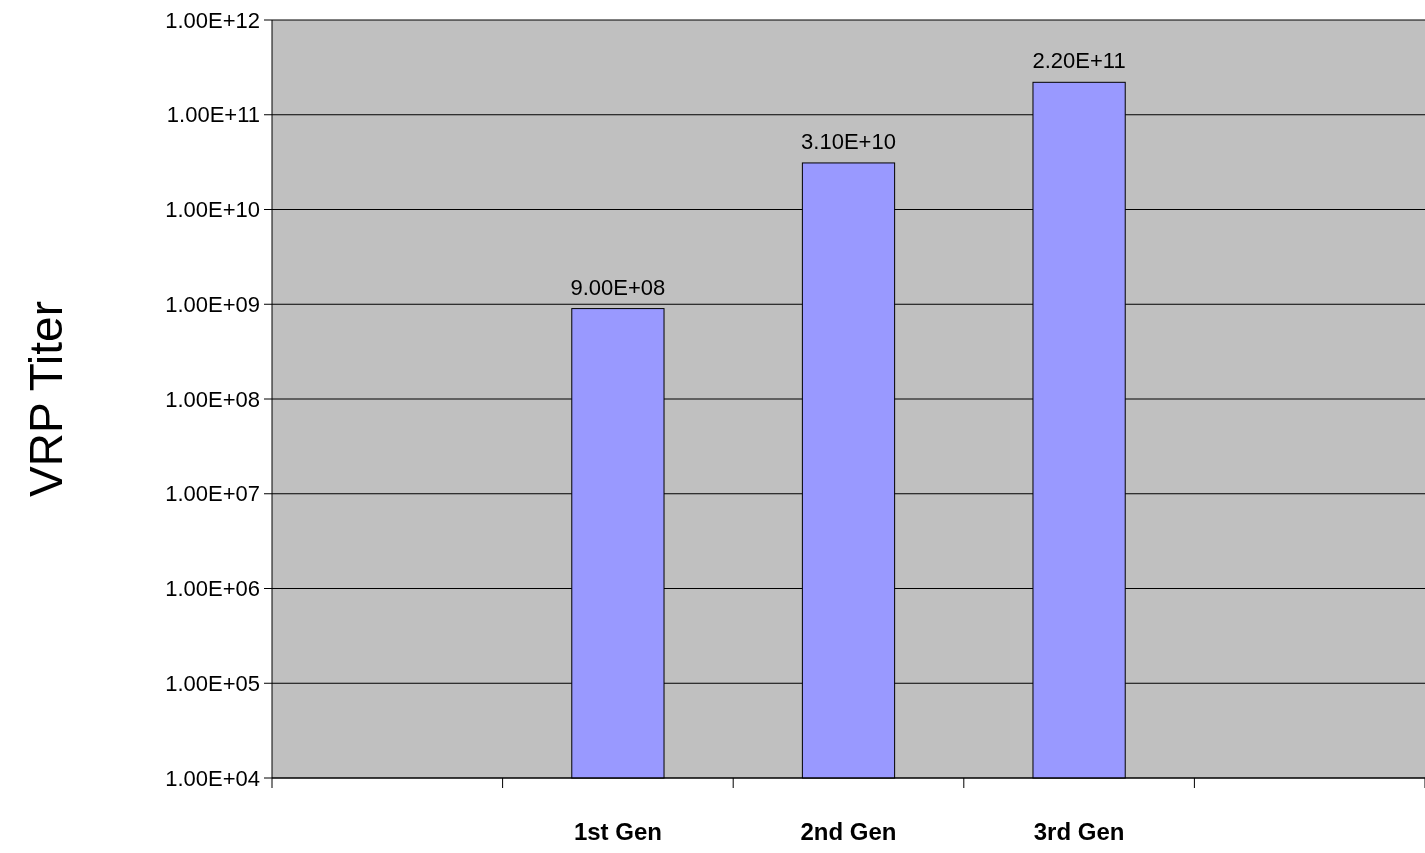 The height and width of the screenshot is (853, 1425). I want to click on y-tick-label: 1.00E+06, so click(212, 589).